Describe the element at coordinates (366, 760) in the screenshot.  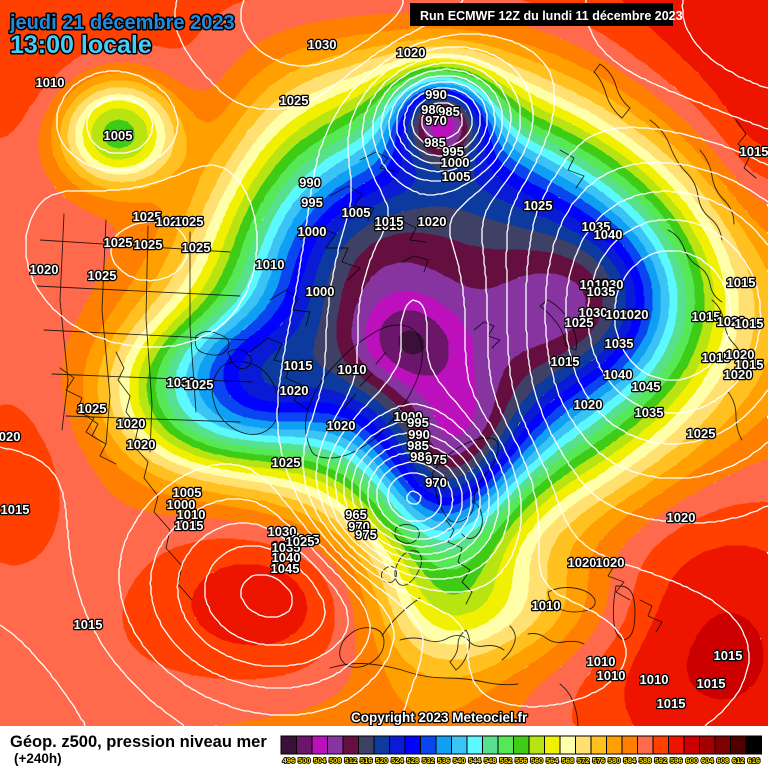
I see `svg-text: 516` at that location.